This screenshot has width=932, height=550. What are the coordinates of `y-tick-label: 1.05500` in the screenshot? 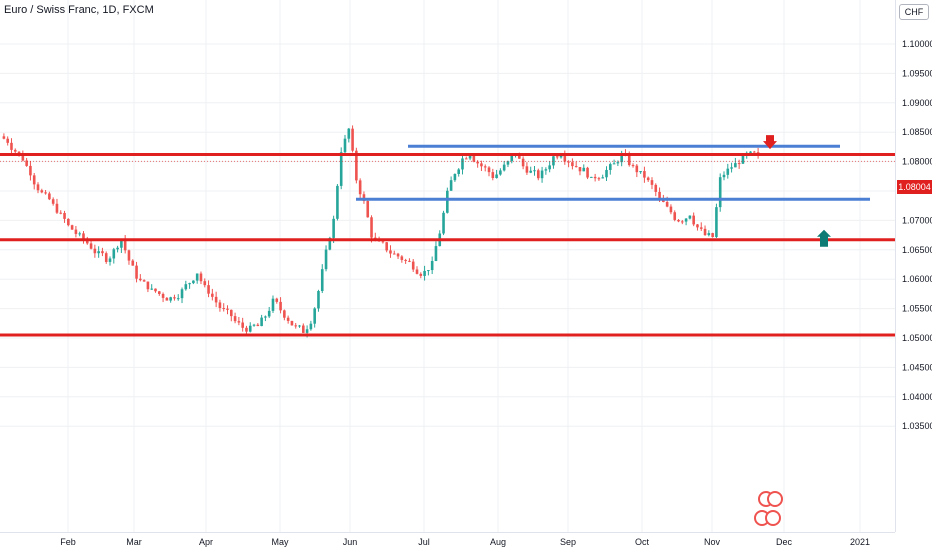 It's located at (917, 309).